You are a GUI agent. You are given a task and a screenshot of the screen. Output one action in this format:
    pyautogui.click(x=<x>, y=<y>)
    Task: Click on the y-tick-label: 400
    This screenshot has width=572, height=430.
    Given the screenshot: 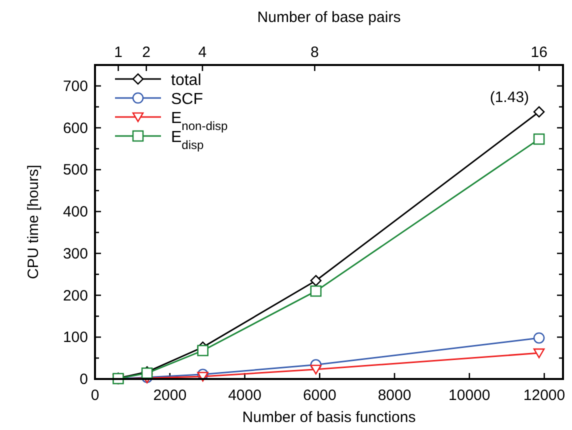 What is the action you would take?
    pyautogui.click(x=75, y=212)
    